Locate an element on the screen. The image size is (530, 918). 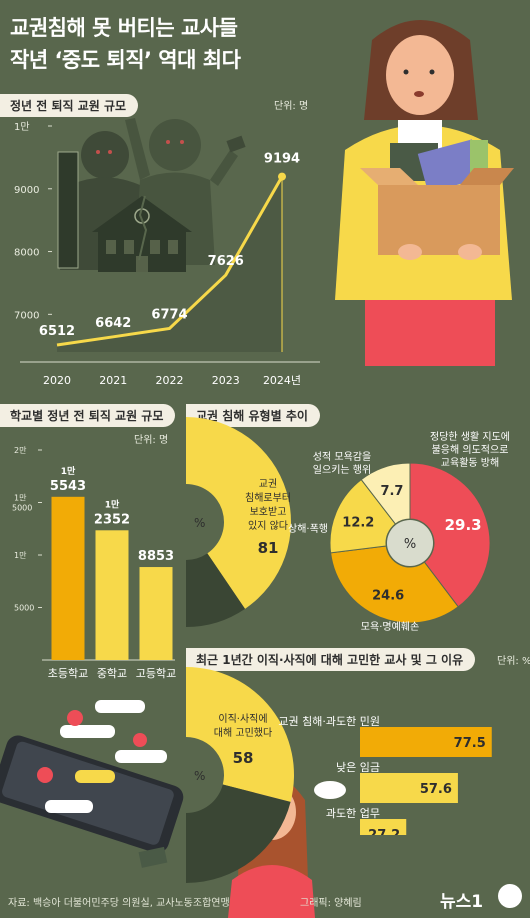
donut-value-label: 81 is located at coordinates (268, 548).